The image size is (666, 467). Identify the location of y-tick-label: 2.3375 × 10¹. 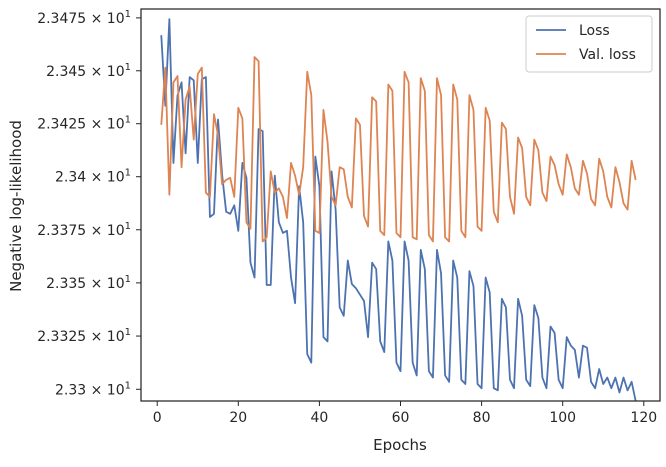
(84, 230).